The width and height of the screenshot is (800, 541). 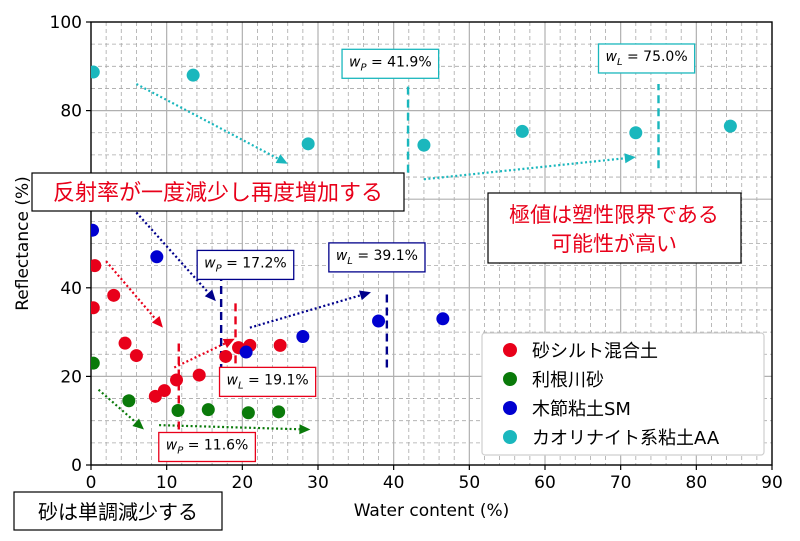 I want to click on limit-label: wL = 75.0%, so click(x=646, y=58).